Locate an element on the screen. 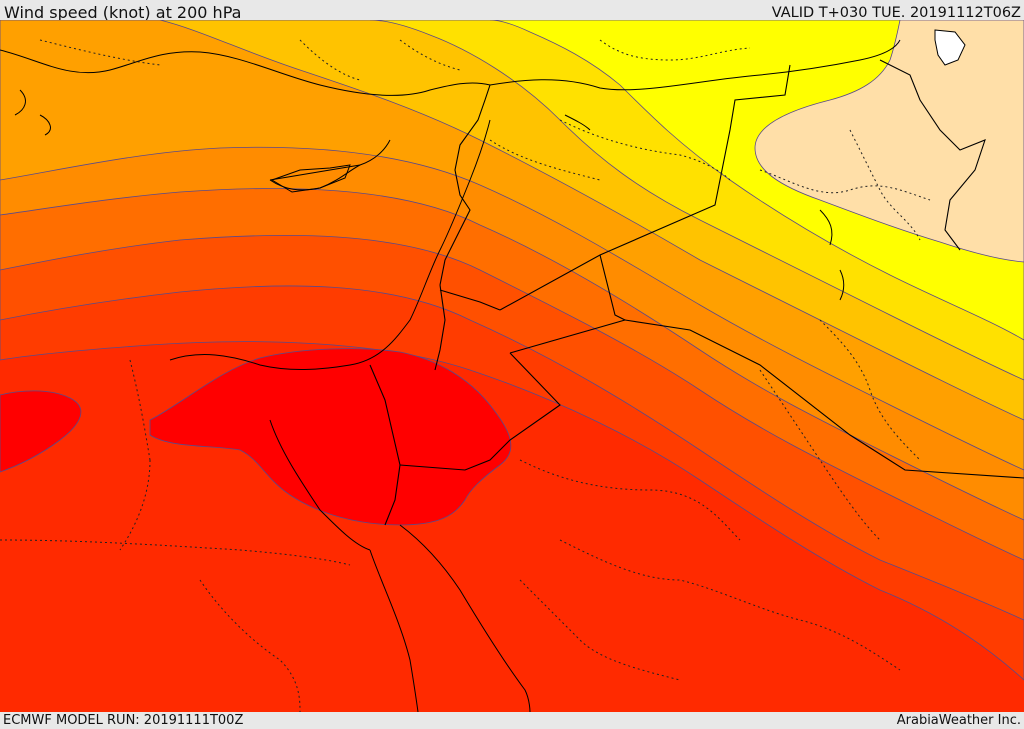 The width and height of the screenshot is (1024, 729). map-title: Wind speed (knot) at 200 hPa is located at coordinates (123, 12).